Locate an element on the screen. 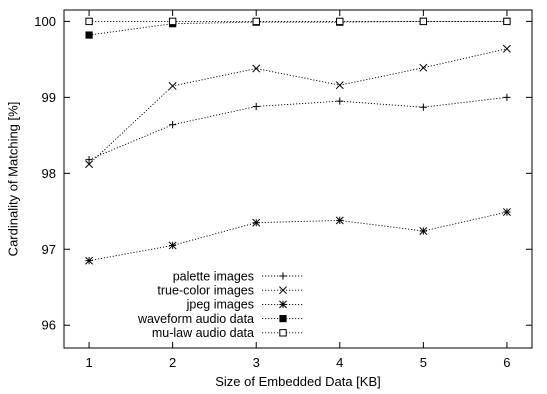  legend-item: palette images is located at coordinates (238, 276).